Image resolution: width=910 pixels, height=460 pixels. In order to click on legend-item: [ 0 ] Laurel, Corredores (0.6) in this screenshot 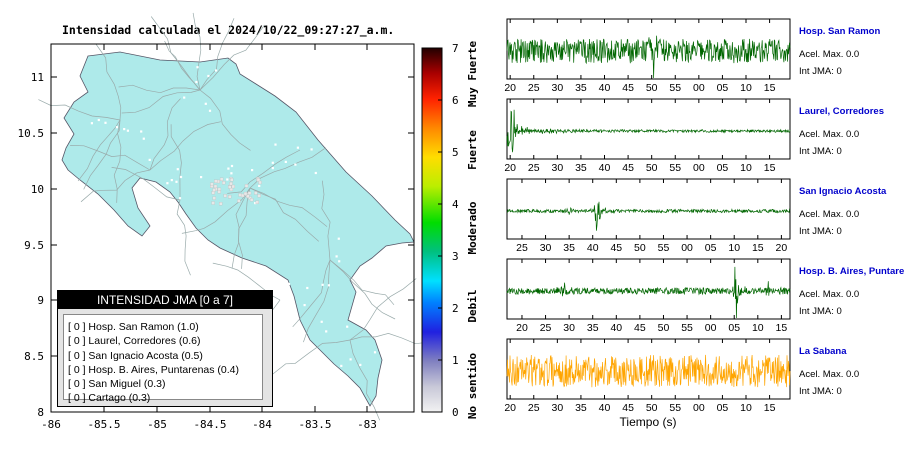, I will do `click(134, 341)`.